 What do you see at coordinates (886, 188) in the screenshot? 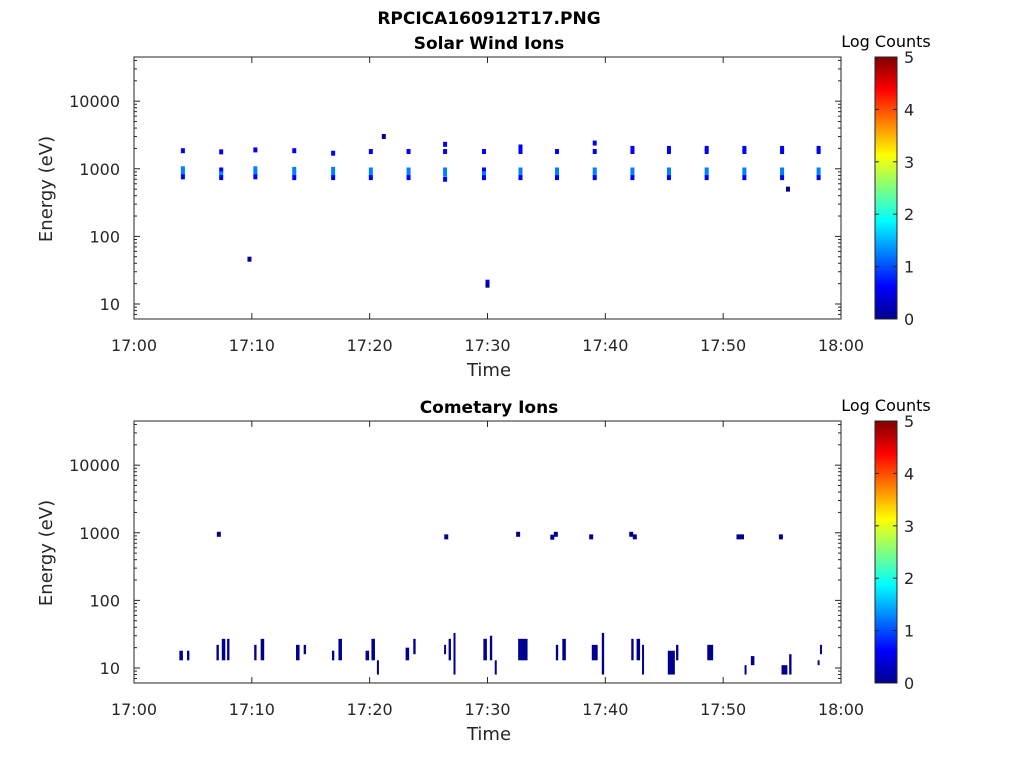
I see `solar-wind-colorbar` at bounding box center [886, 188].